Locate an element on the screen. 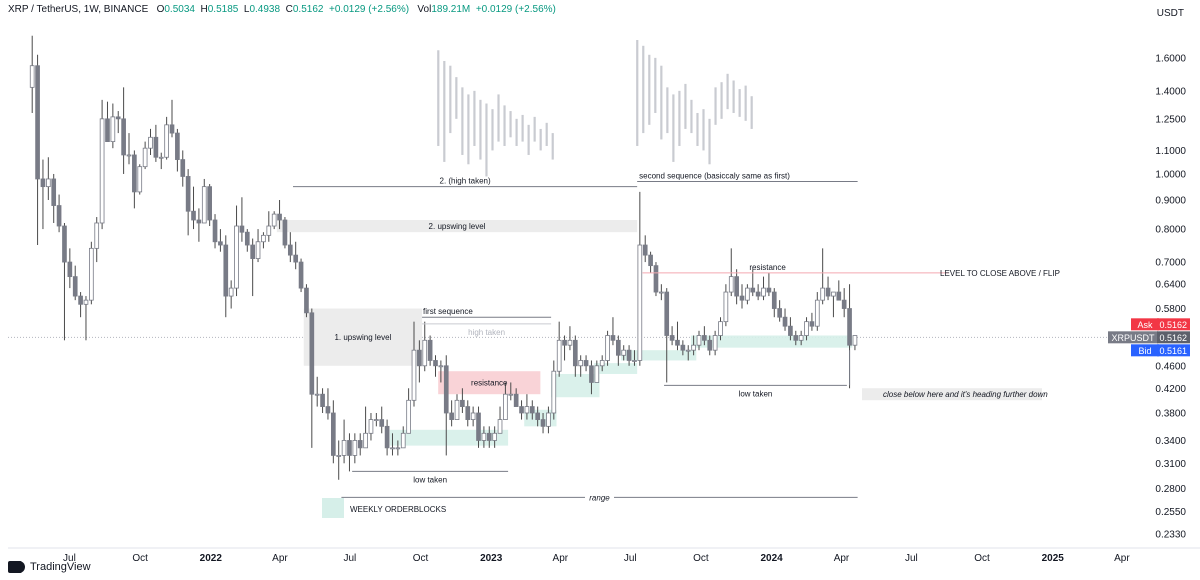  currency-unit: USDT is located at coordinates (1170, 13).